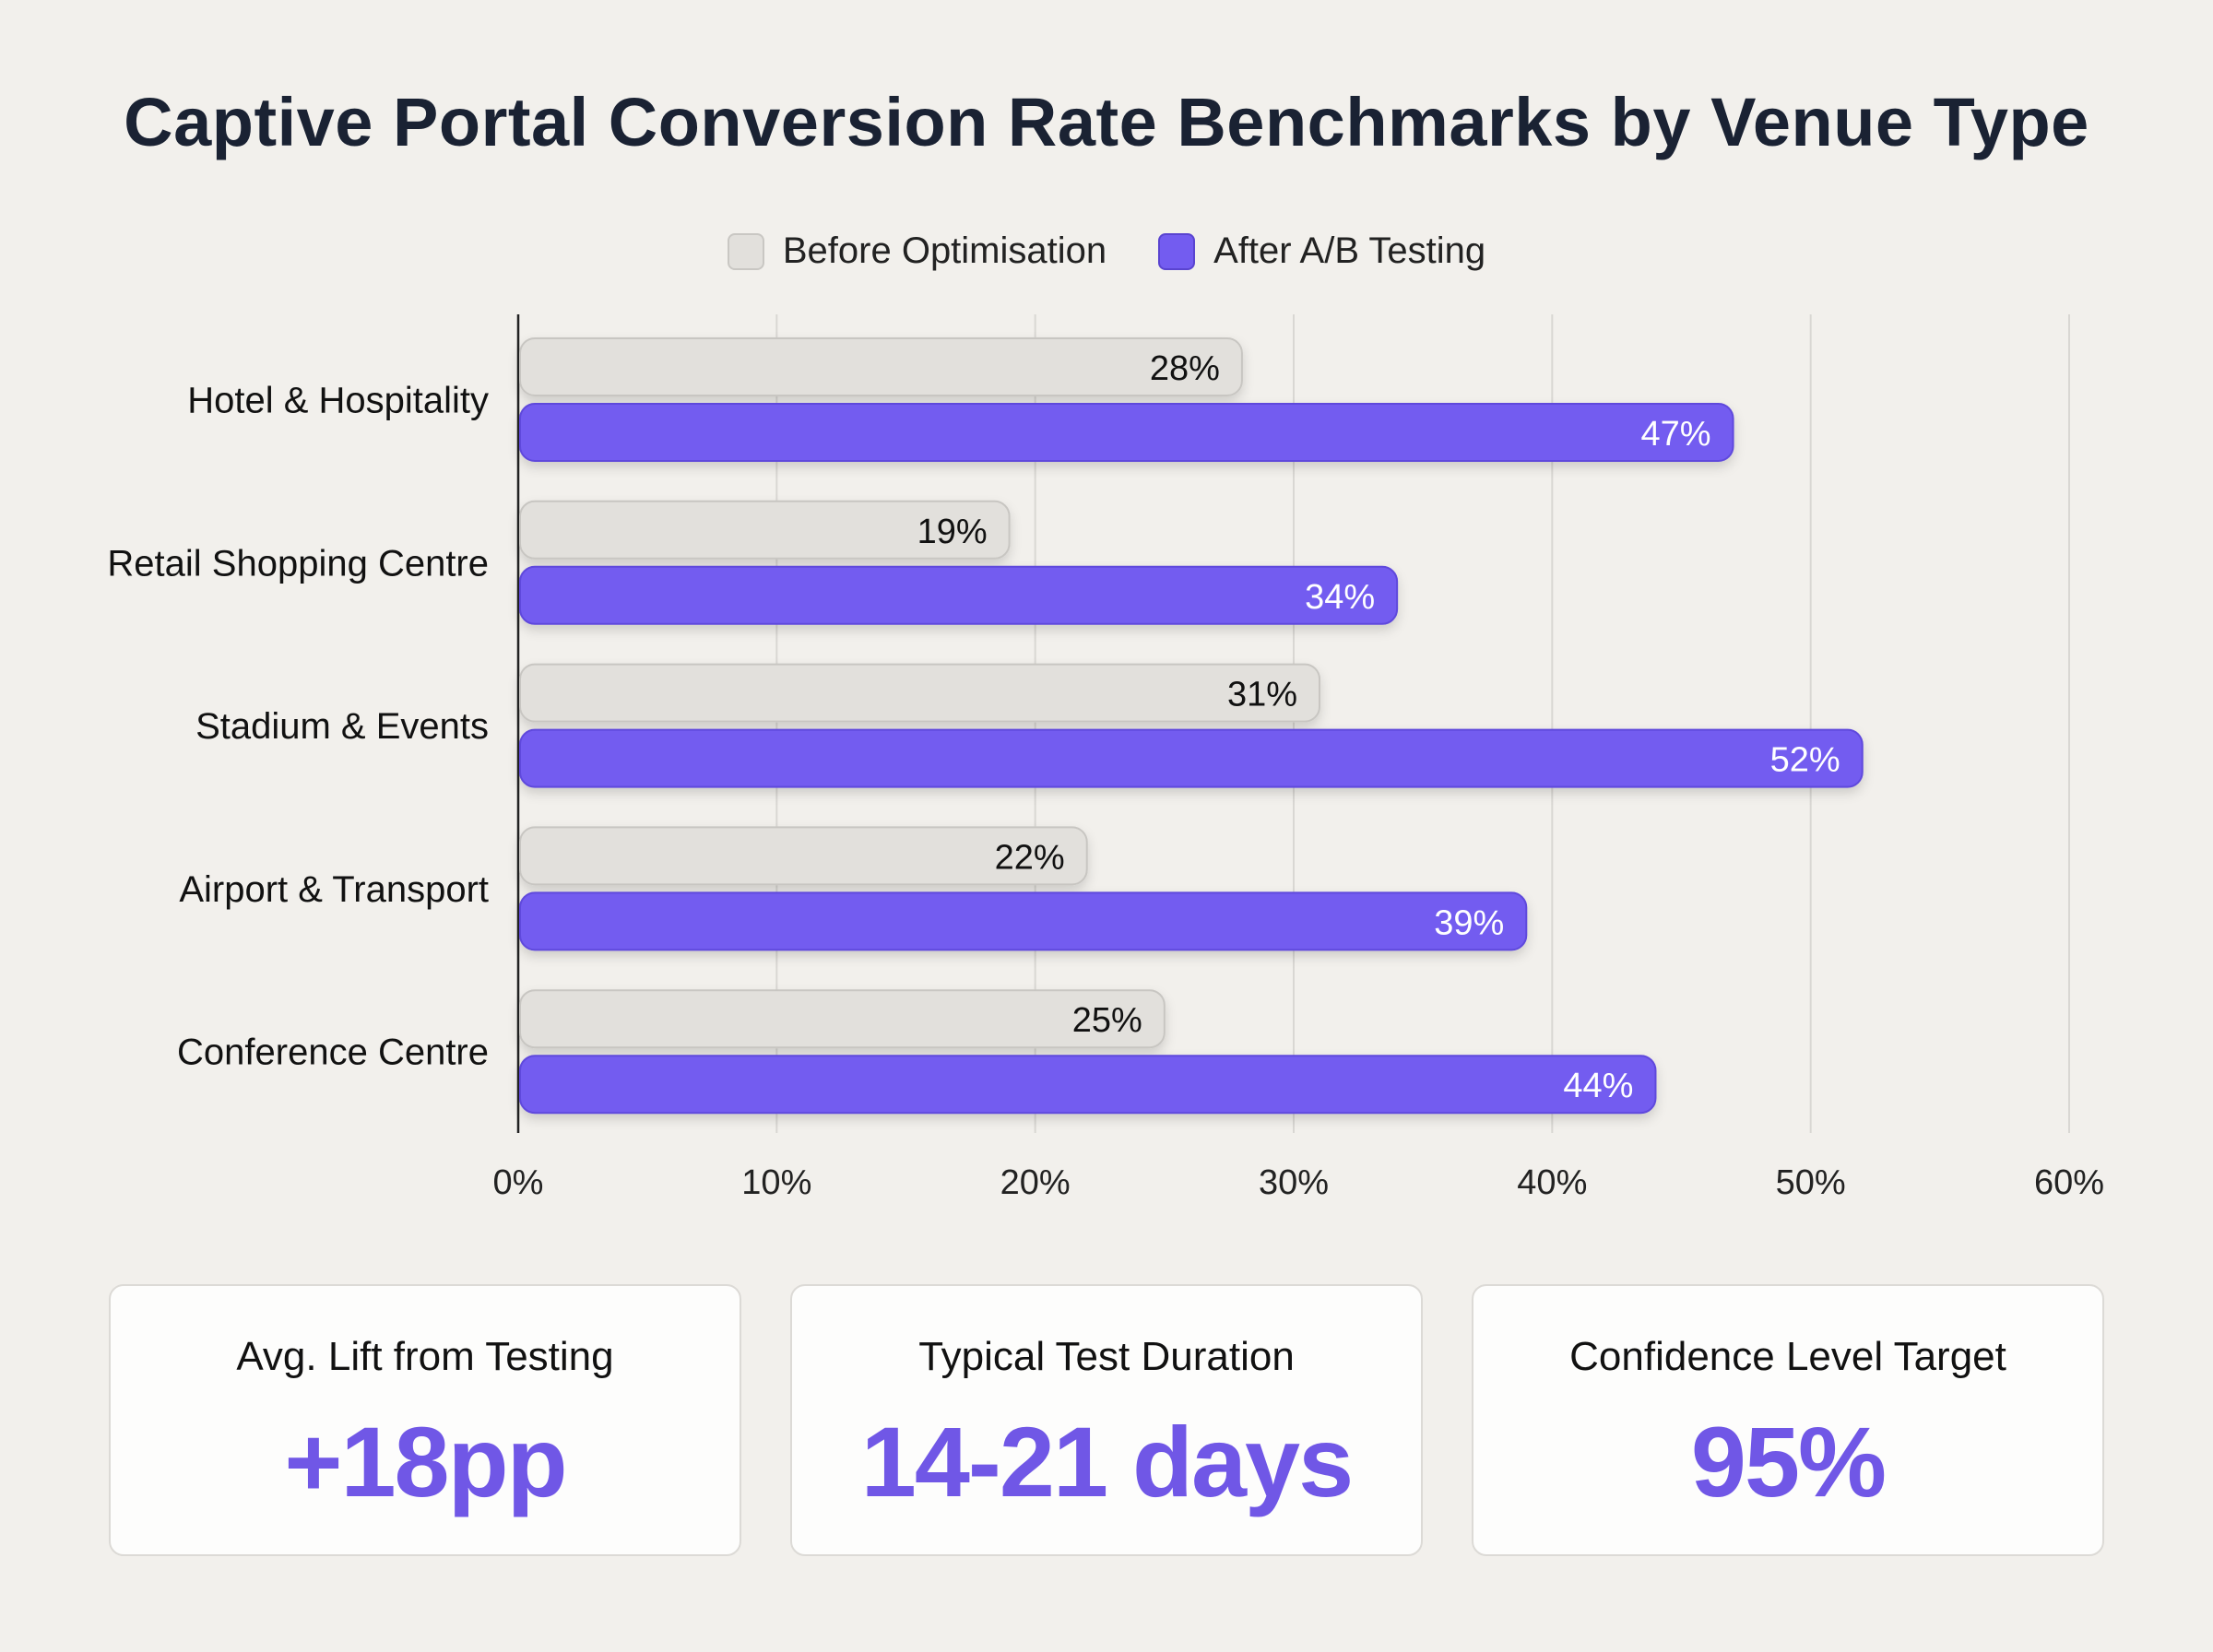 Image resolution: width=2213 pixels, height=1652 pixels. I want to click on x-tick-label: 0%, so click(518, 1182).